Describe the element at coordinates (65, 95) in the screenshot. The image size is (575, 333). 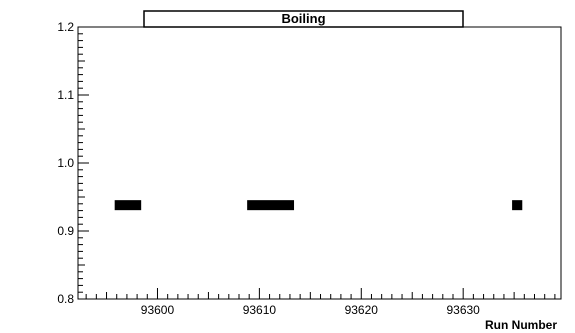
I see `y-tick-label: 1.1` at that location.